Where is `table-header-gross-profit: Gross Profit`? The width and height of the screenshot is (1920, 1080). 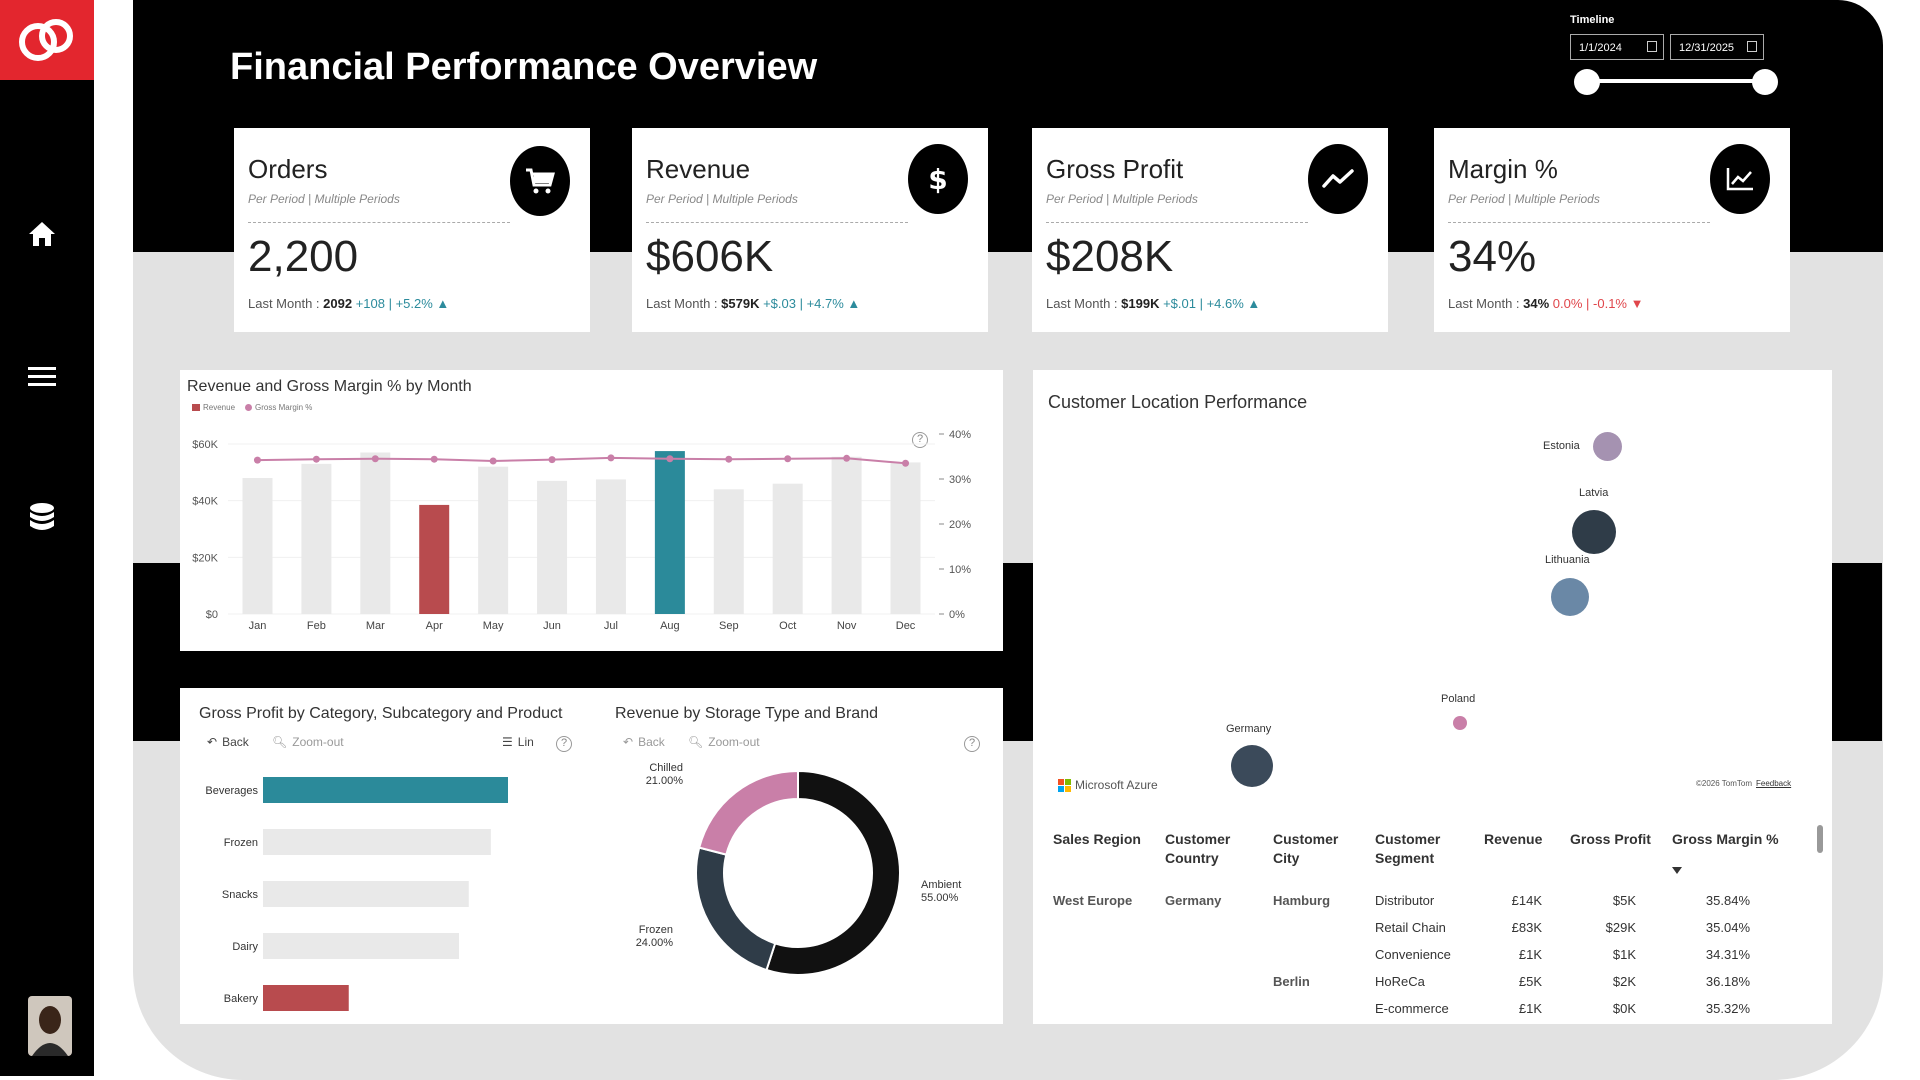
table-header-gross-profit: Gross Profit is located at coordinates (1610, 839).